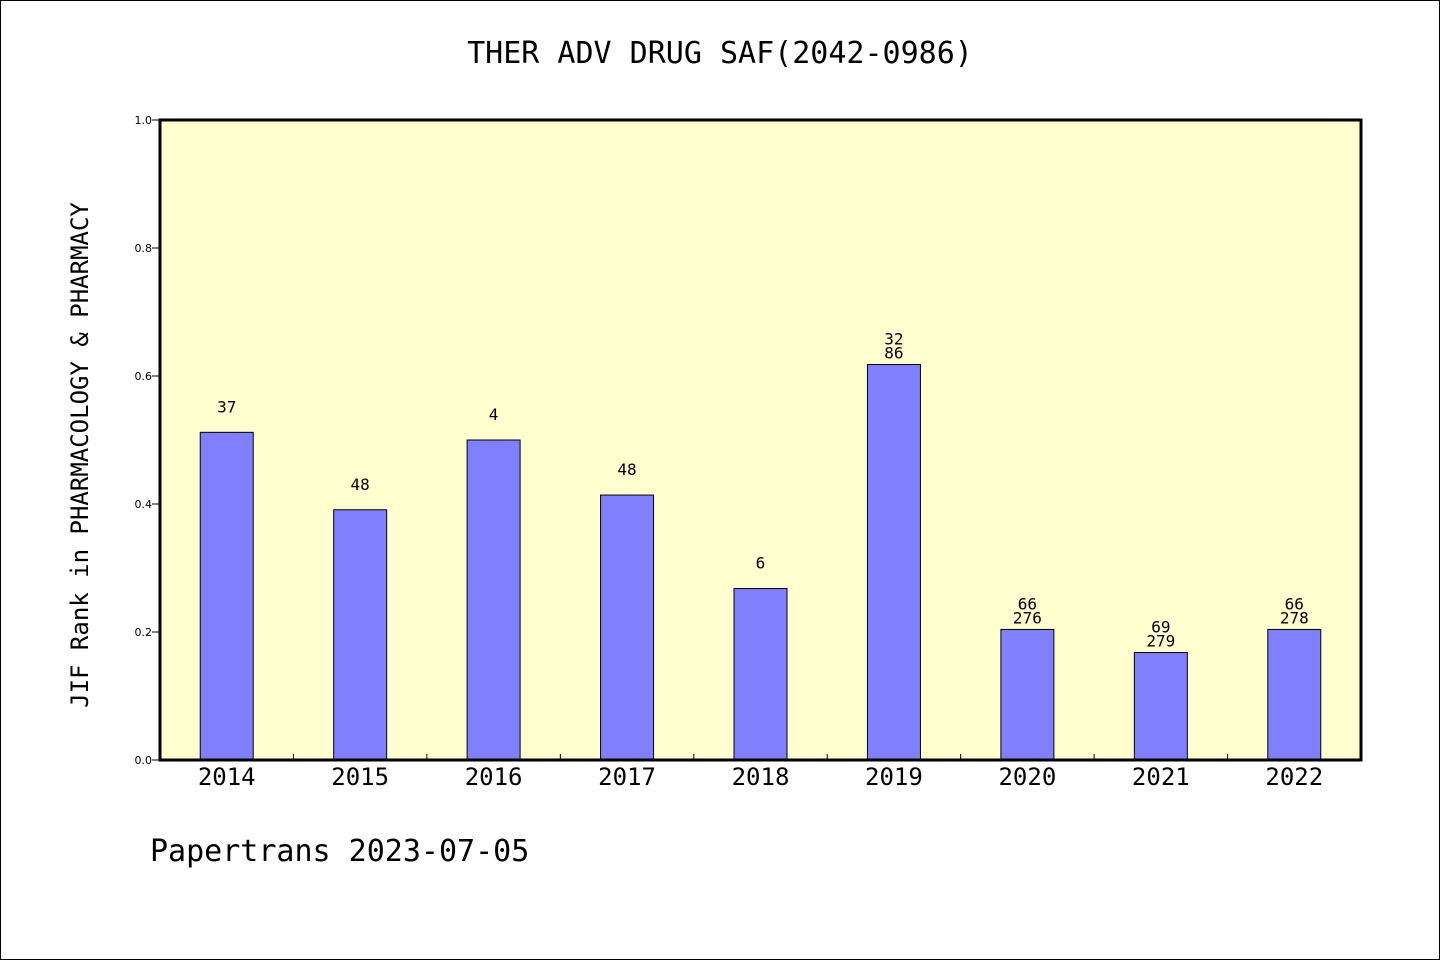 The height and width of the screenshot is (960, 1440). Describe the element at coordinates (1294, 777) in the screenshot. I see `x-tick-label-2022: 2022` at that location.